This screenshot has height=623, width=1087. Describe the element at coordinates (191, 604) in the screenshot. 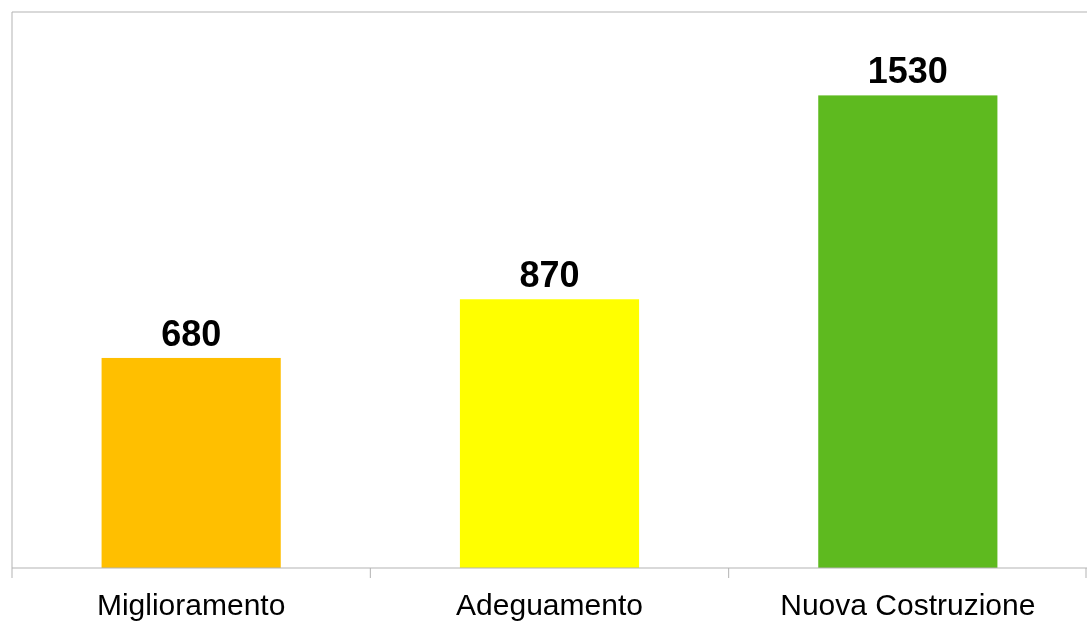

I see `x-tick-label: Miglioramento` at that location.